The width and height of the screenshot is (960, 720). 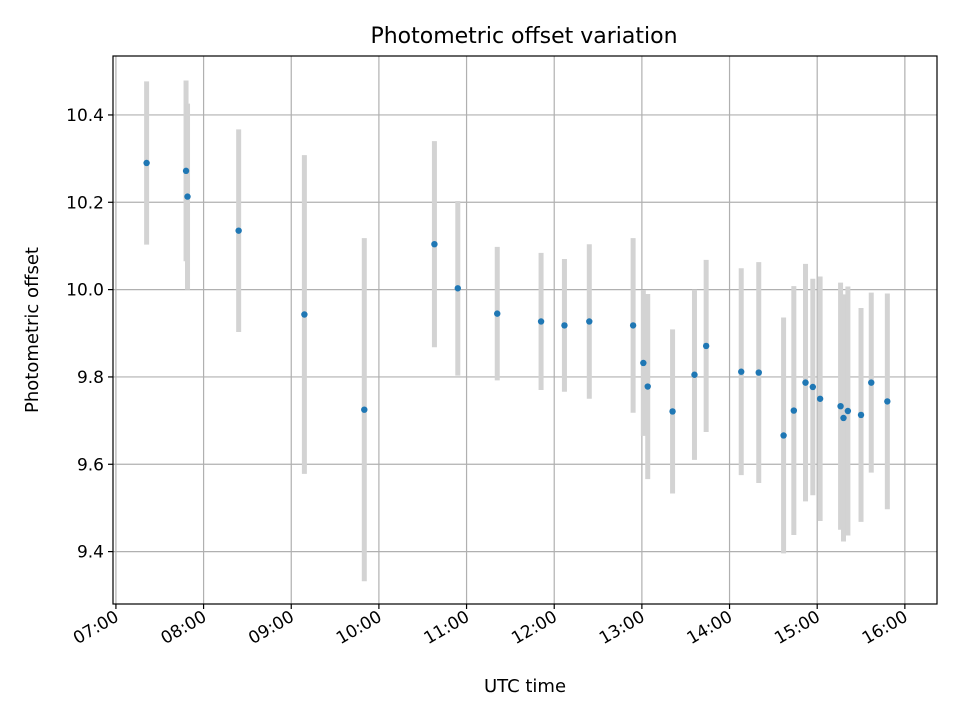 What do you see at coordinates (89, 334) in the screenshot?
I see `y-axis-ticks: 9.4 9.6 9.8 10.0 10.2 10.4` at bounding box center [89, 334].